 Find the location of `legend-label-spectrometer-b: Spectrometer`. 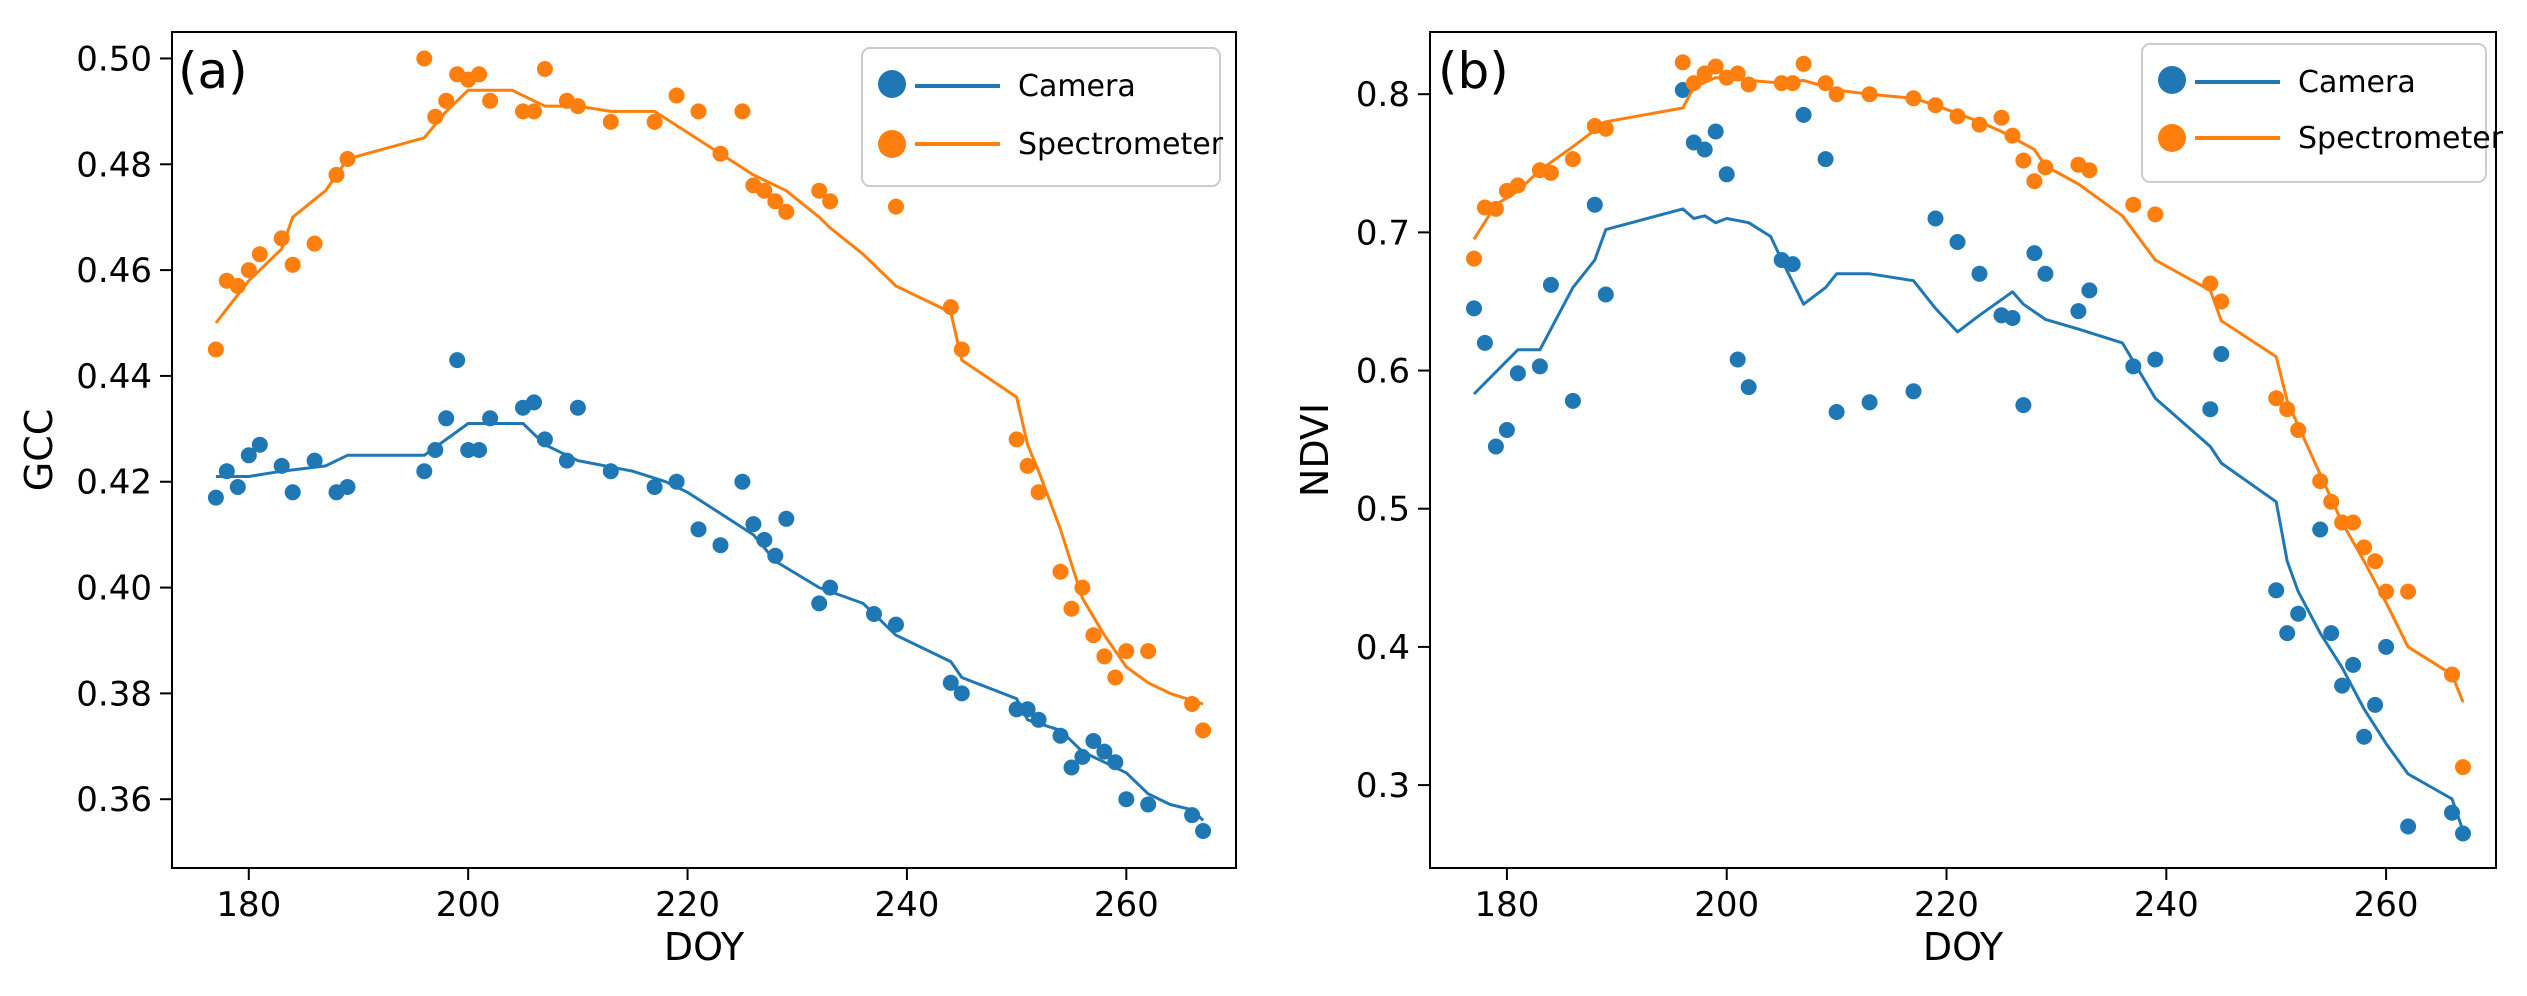

legend-label-spectrometer-b: Spectrometer is located at coordinates (2401, 138).